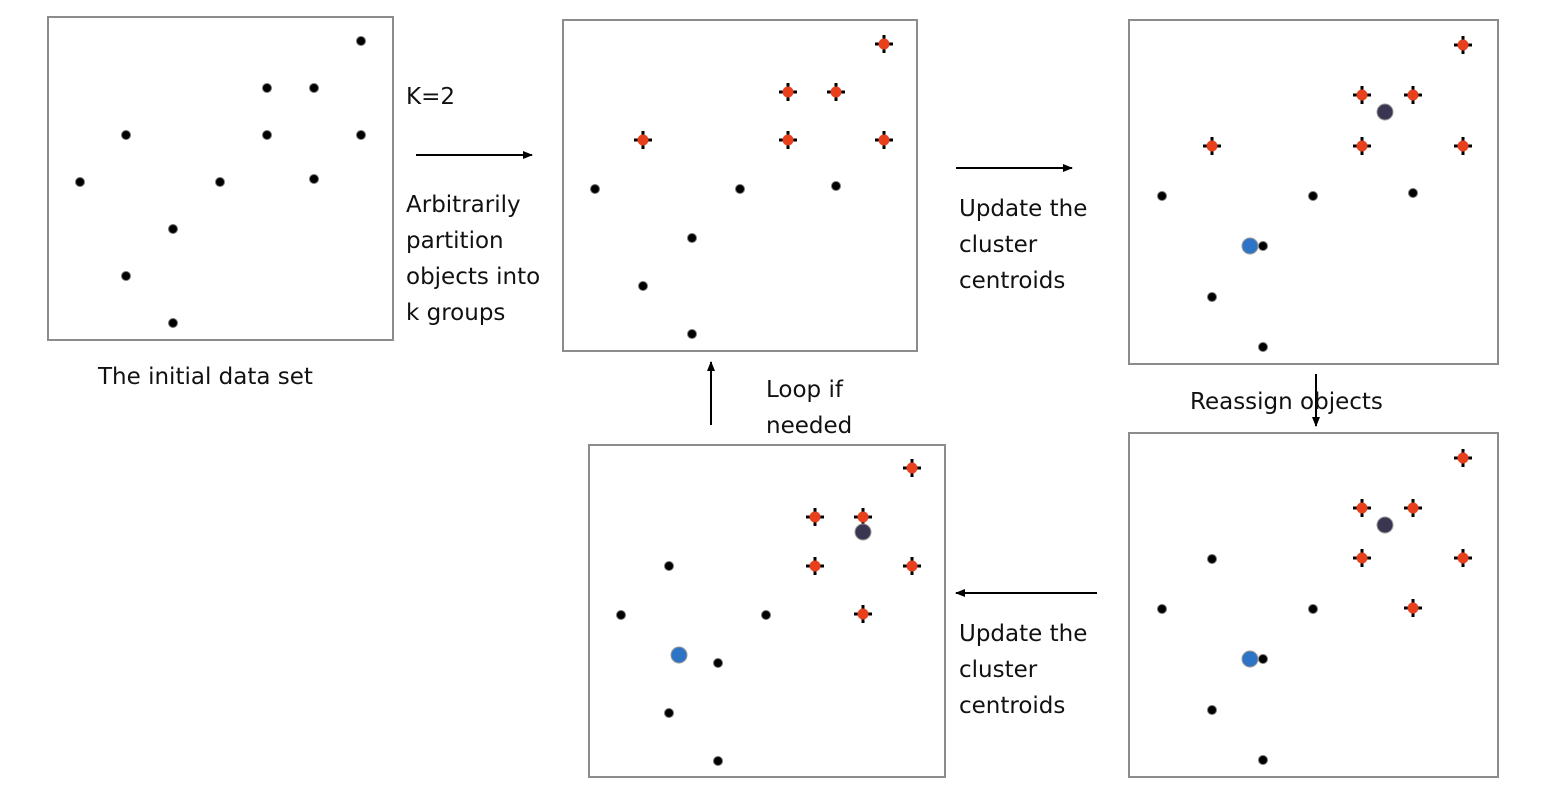 The width and height of the screenshot is (1543, 808). What do you see at coordinates (455, 313) in the screenshot?
I see `label-line: k groups` at bounding box center [455, 313].